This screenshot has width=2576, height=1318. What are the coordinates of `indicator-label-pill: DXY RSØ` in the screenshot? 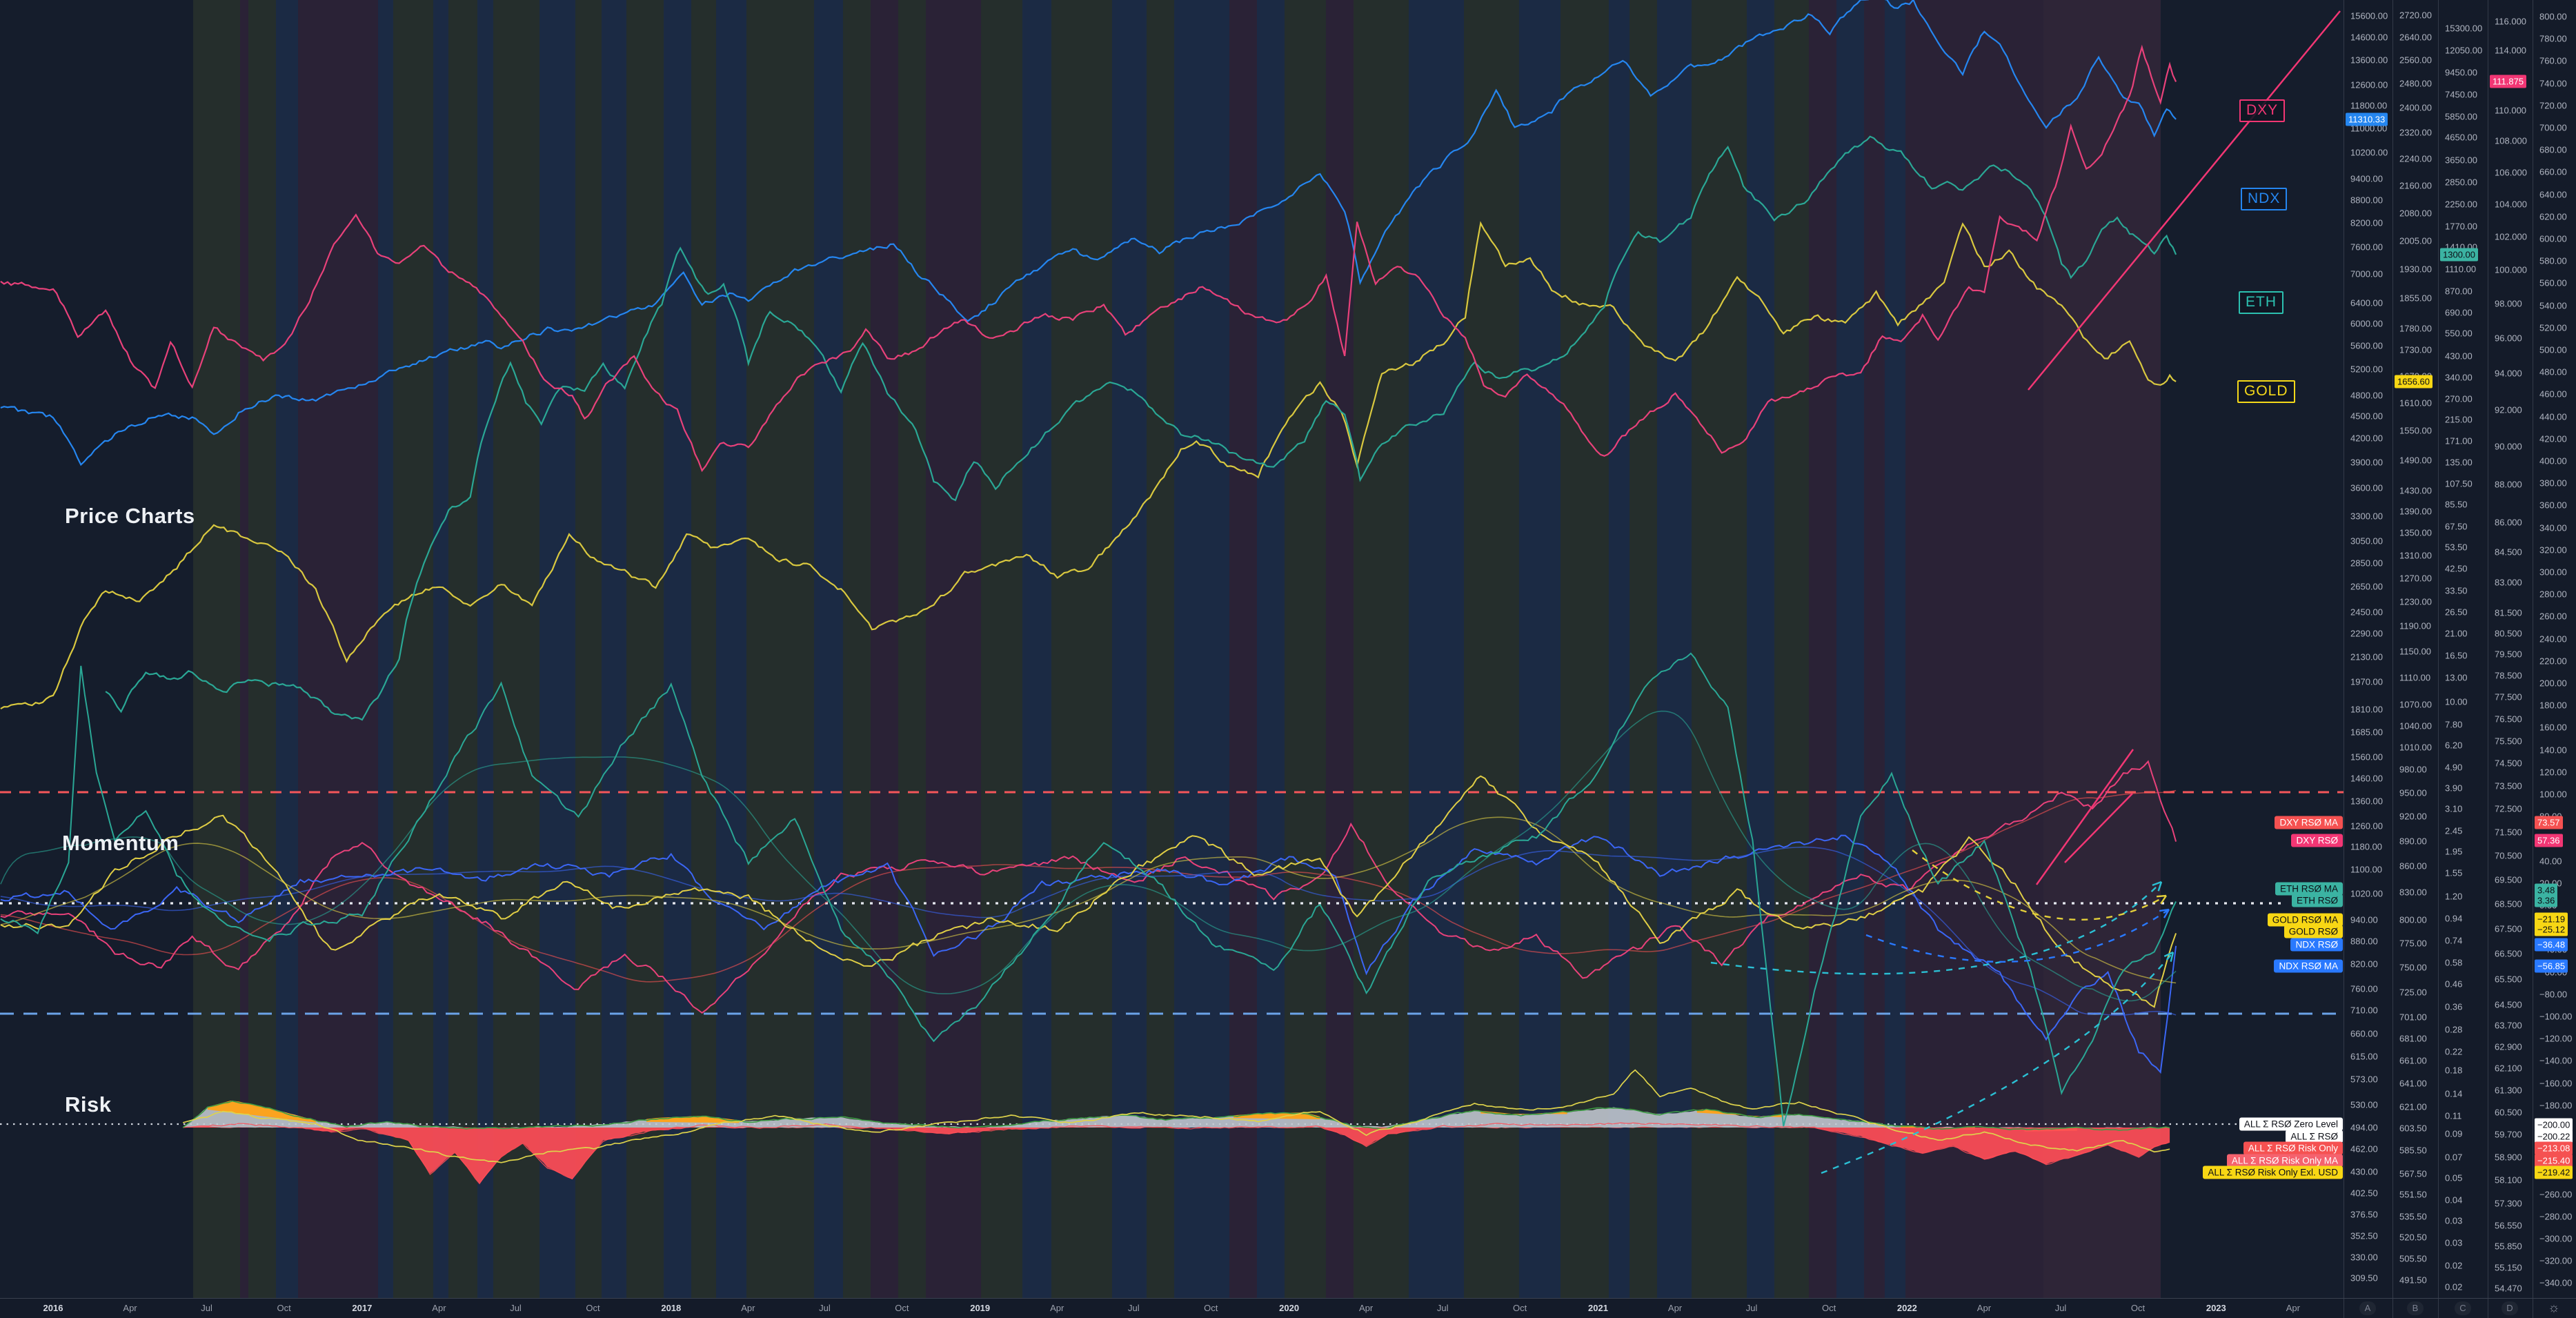 It's located at (2317, 840).